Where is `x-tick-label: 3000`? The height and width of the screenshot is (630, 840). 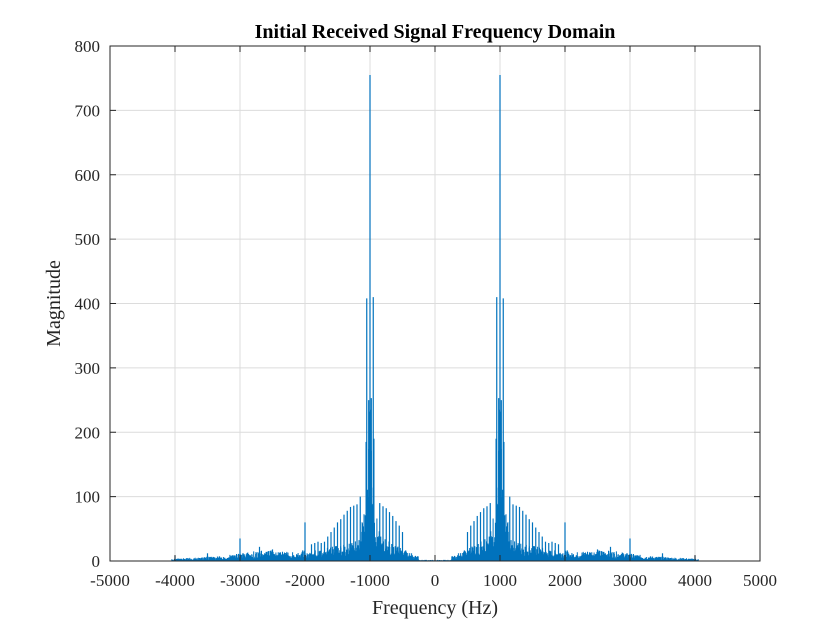
x-tick-label: 3000 is located at coordinates (630, 580).